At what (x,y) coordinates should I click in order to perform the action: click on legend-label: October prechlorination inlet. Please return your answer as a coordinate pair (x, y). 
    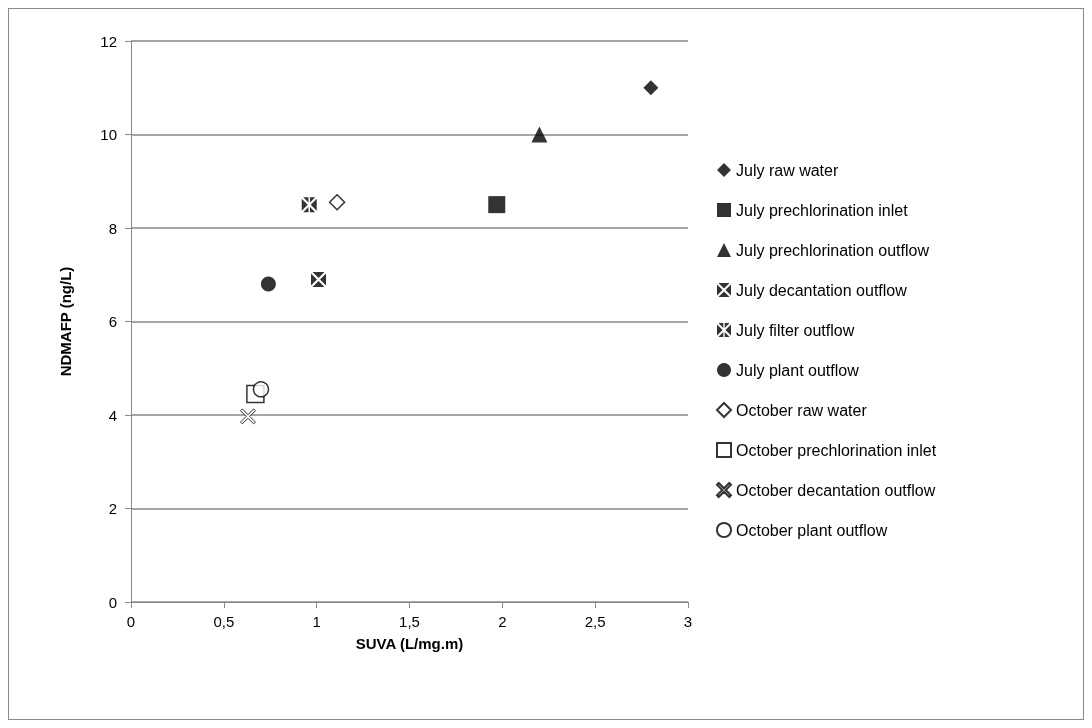
    Looking at the image, I should click on (836, 450).